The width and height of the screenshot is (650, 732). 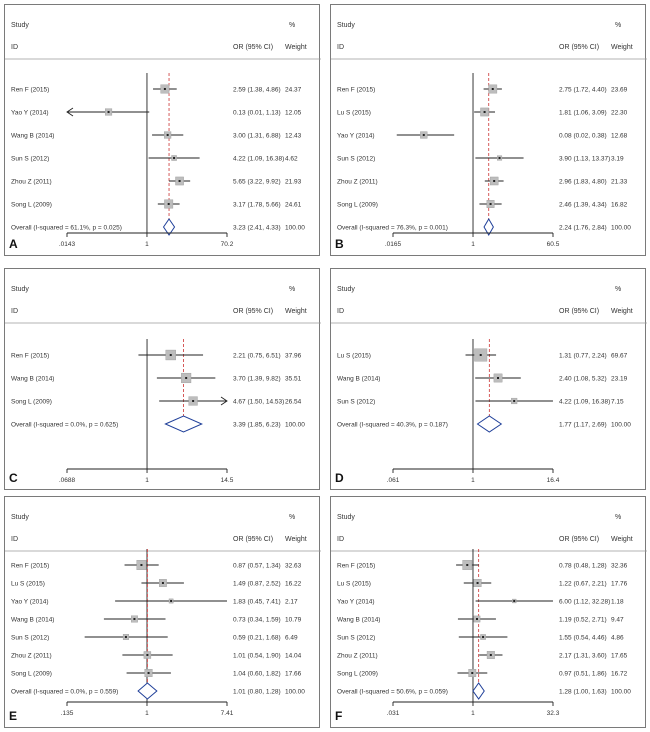 What do you see at coordinates (257, 602) in the screenshot?
I see `study-or-text: 1.83 (0.45, 7.41)` at bounding box center [257, 602].